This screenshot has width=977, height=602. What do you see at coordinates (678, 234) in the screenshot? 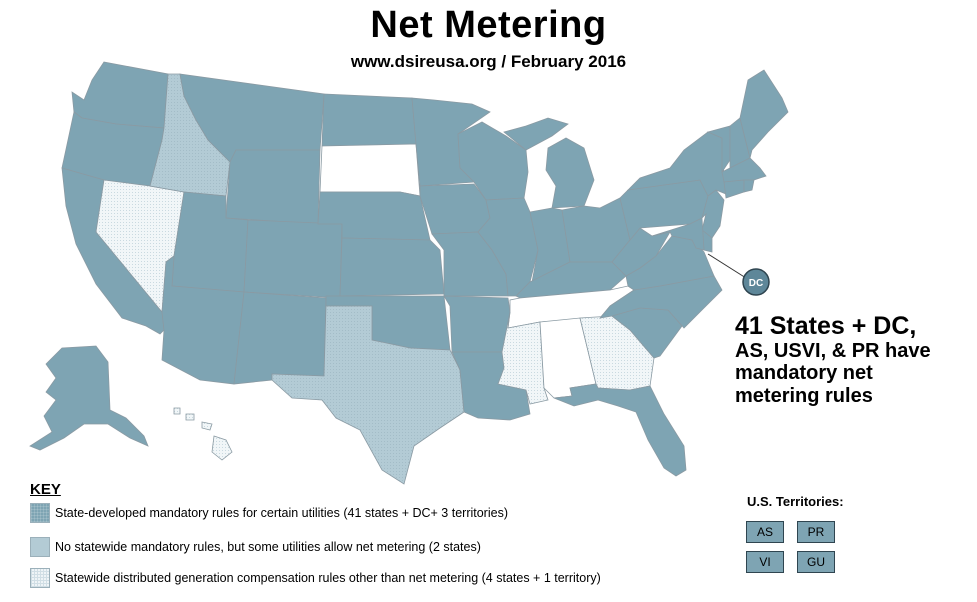
I see `state-maryland` at bounding box center [678, 234].